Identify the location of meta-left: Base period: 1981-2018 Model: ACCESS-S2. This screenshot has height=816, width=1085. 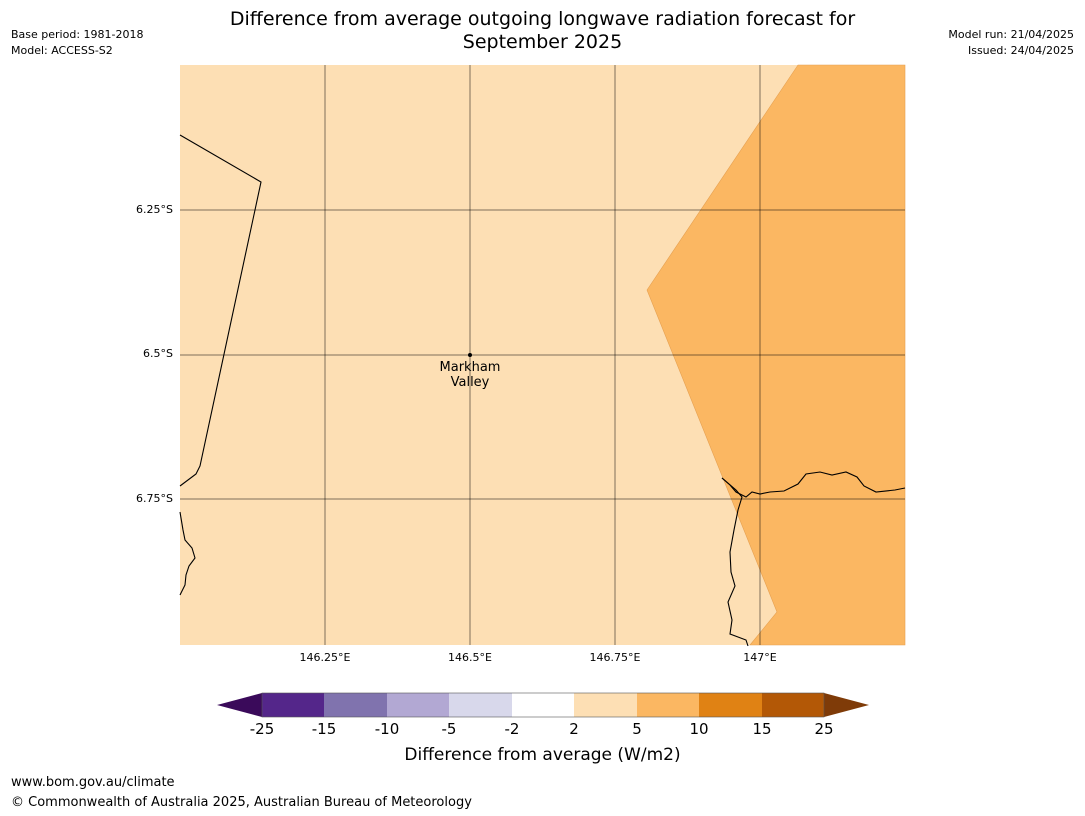
(77, 43).